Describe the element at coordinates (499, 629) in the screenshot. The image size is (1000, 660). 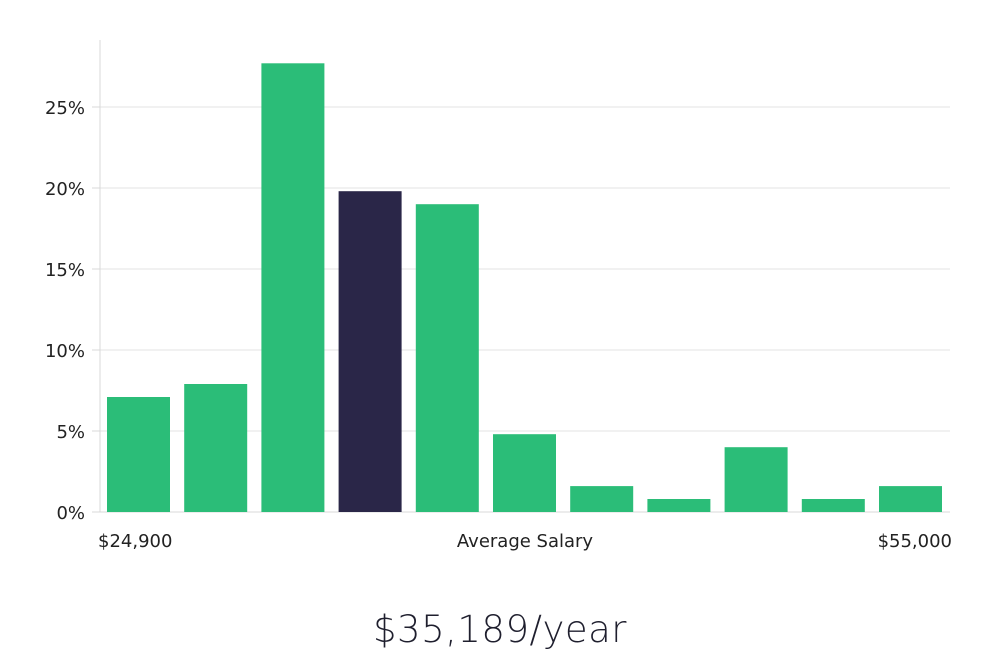
I see `average-salary-value: $35,189/year` at that location.